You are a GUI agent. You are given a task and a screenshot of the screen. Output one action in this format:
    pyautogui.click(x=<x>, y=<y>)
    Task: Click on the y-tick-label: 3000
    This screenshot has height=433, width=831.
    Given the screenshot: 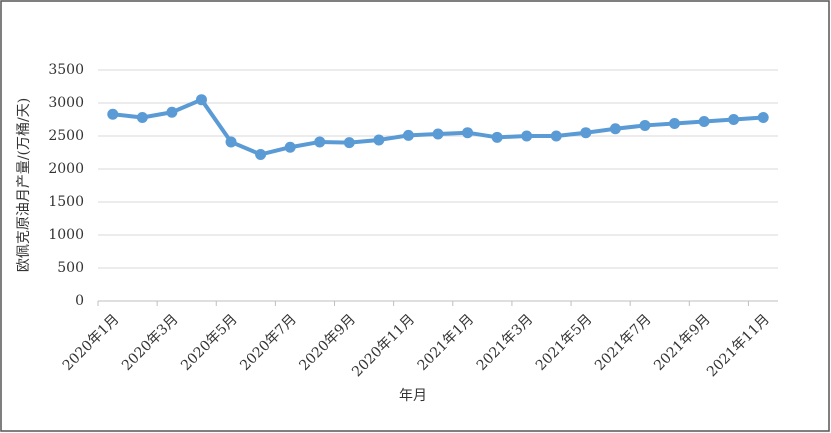 What is the action you would take?
    pyautogui.click(x=66, y=103)
    